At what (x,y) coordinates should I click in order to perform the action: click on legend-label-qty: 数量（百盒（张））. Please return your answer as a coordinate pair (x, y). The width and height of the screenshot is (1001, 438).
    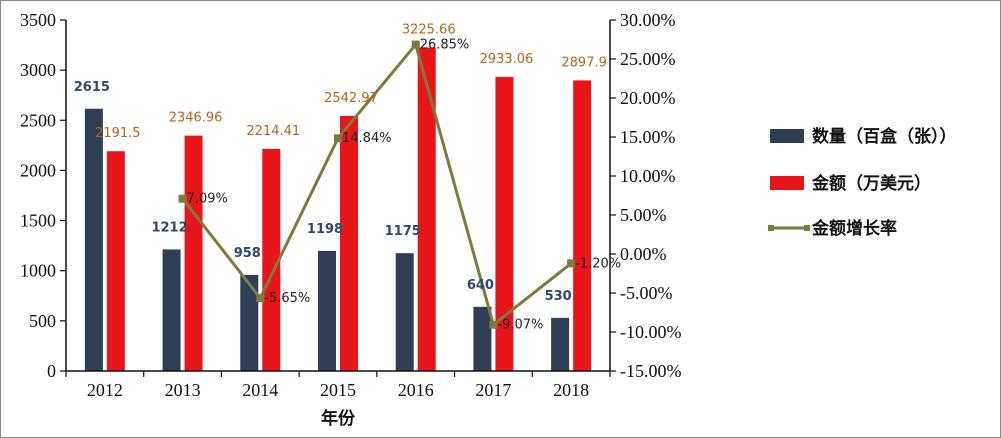
    Looking at the image, I should click on (884, 136).